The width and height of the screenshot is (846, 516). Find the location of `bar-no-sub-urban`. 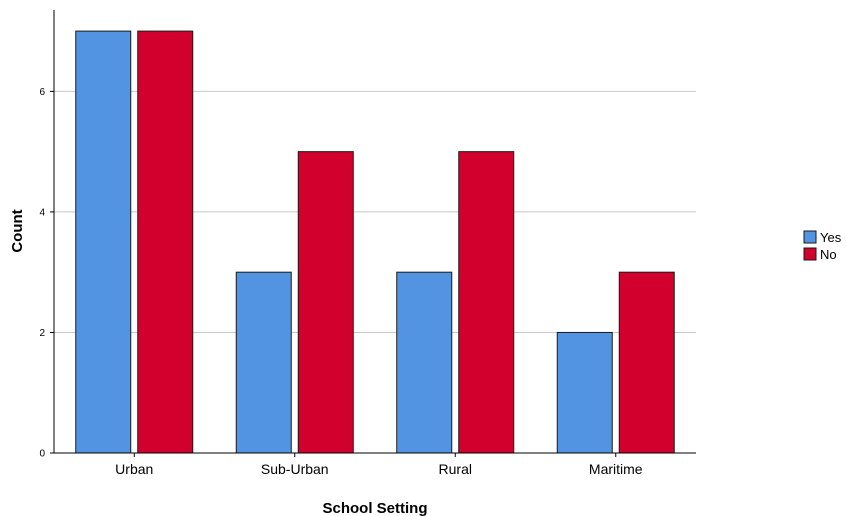

bar-no-sub-urban is located at coordinates (325, 302).